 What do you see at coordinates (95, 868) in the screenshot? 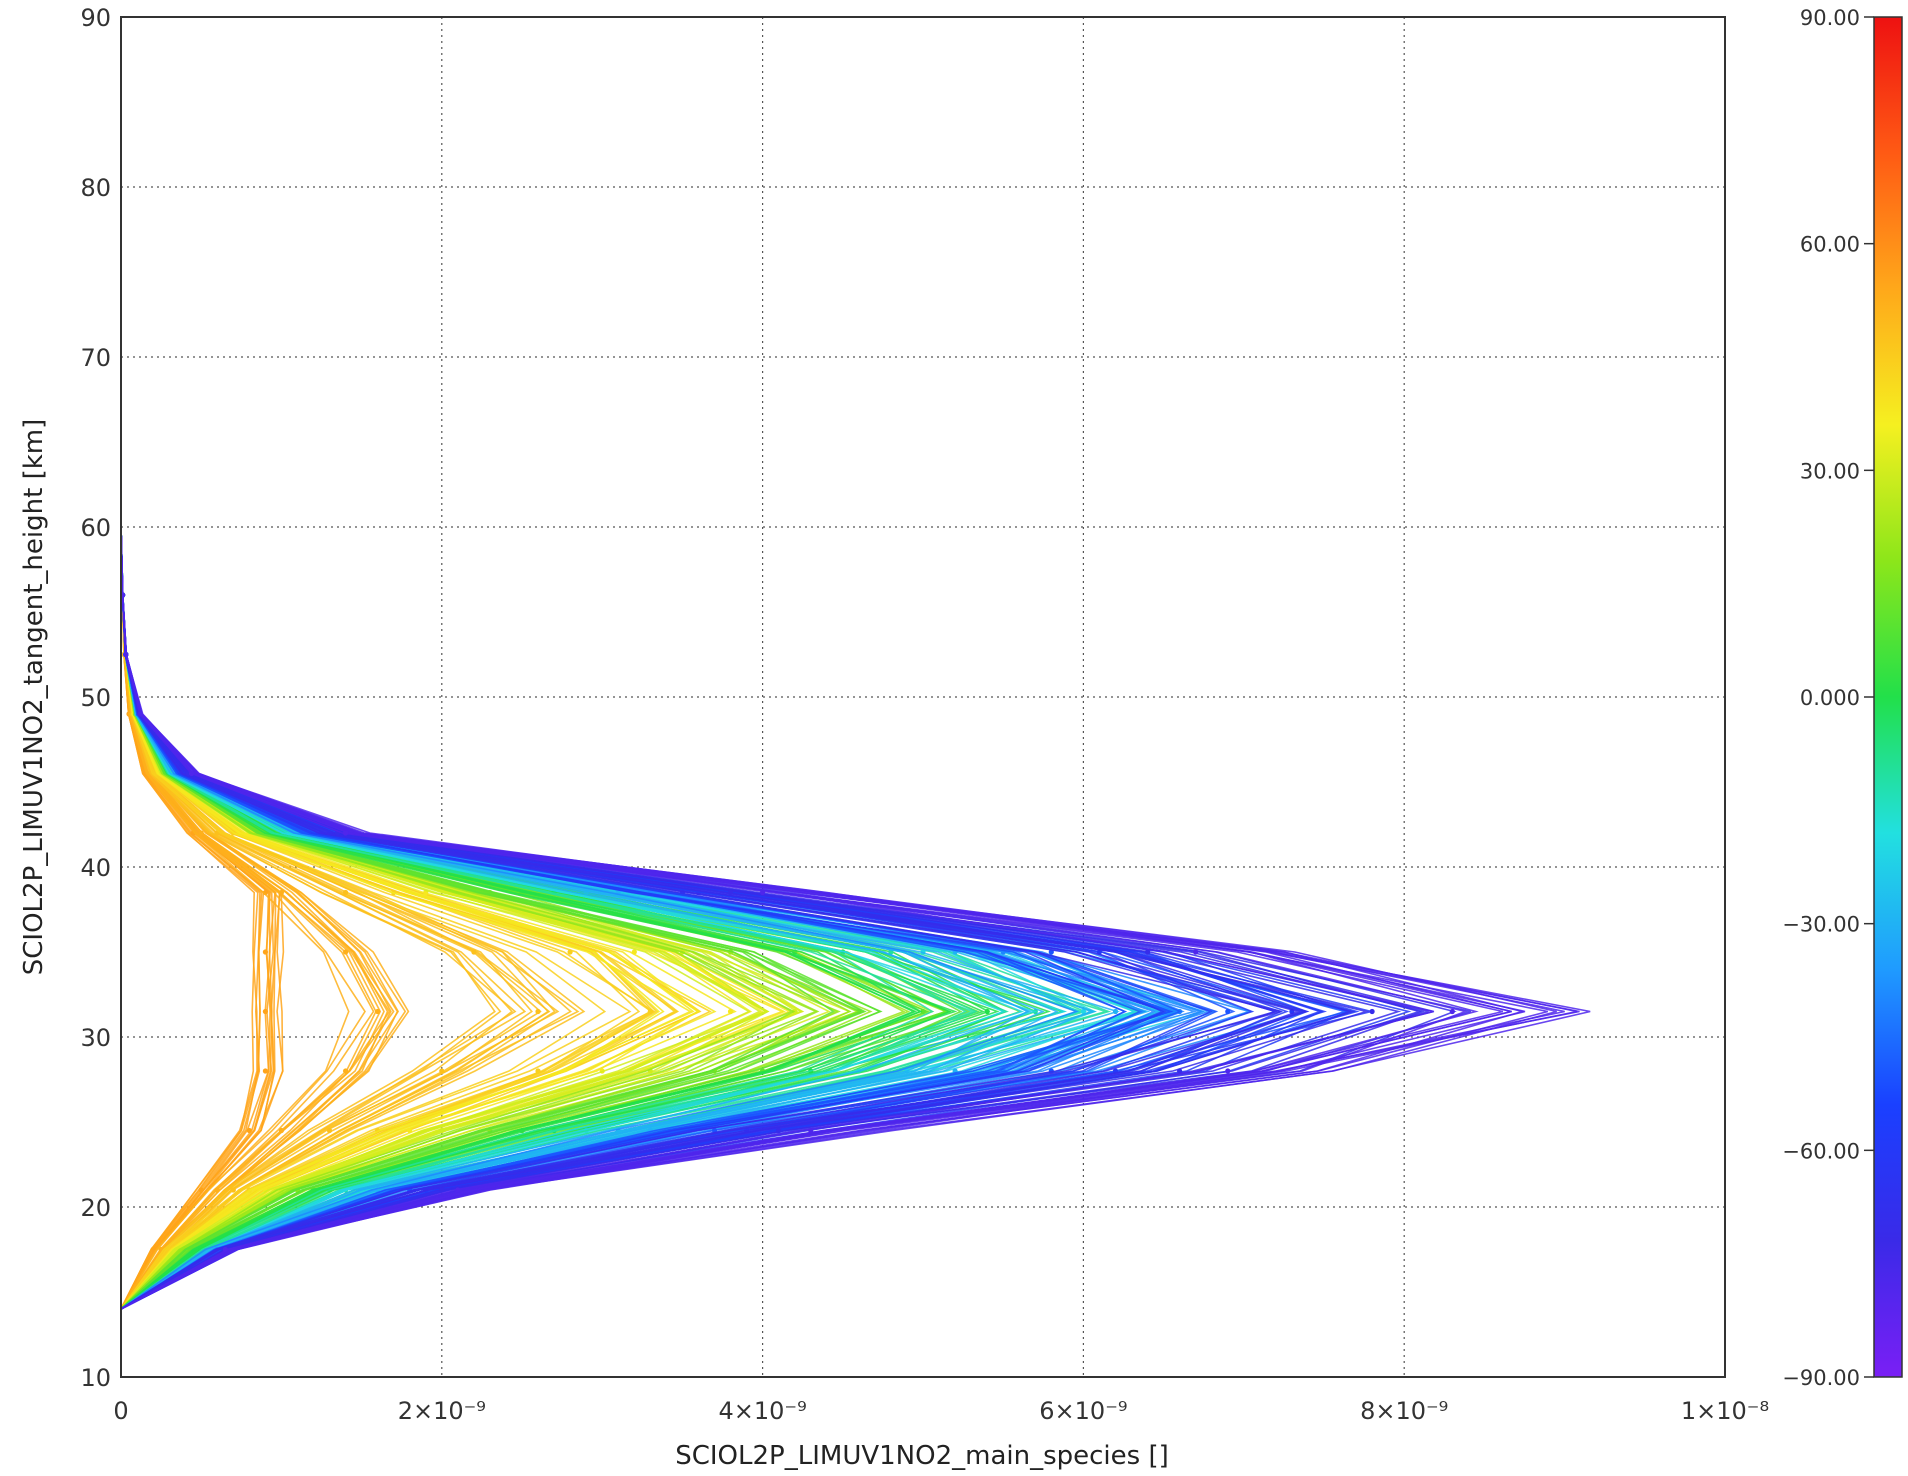
I see `y-tick-label: 40` at bounding box center [95, 868].